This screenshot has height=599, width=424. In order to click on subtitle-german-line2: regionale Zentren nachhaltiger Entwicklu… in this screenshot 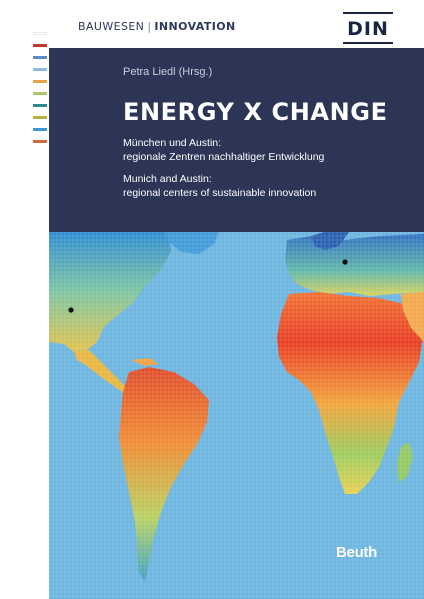, I will do `click(224, 157)`.